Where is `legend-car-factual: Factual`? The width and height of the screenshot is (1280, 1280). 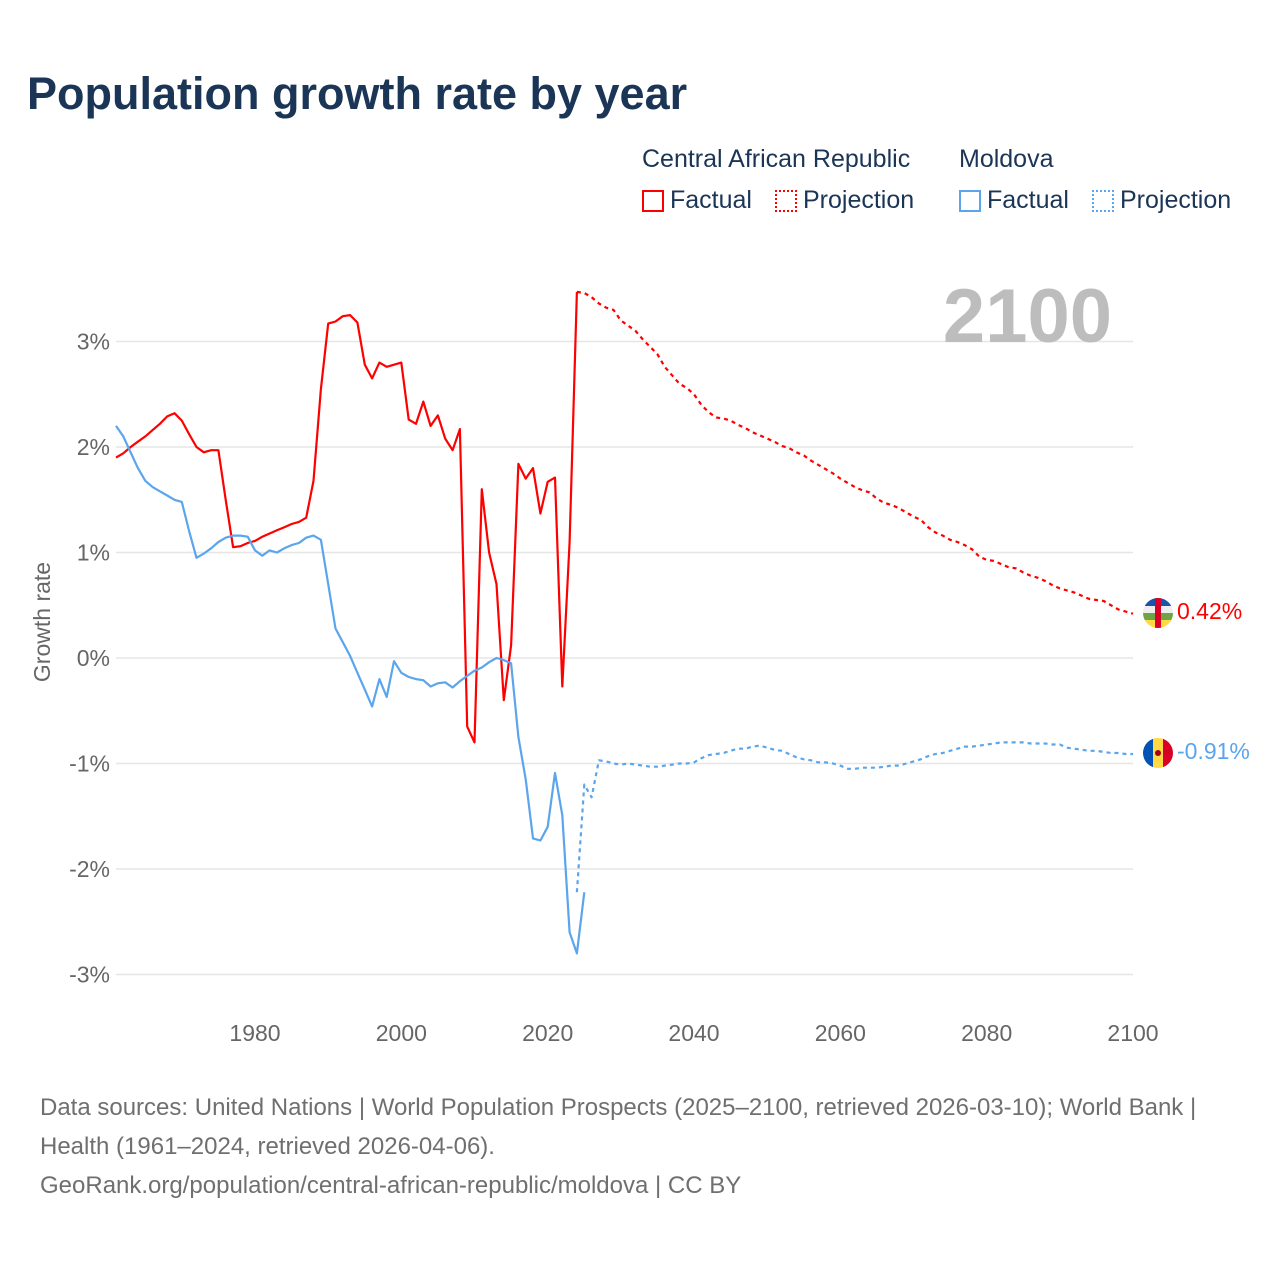
legend-car-factual: Factual is located at coordinates (697, 200).